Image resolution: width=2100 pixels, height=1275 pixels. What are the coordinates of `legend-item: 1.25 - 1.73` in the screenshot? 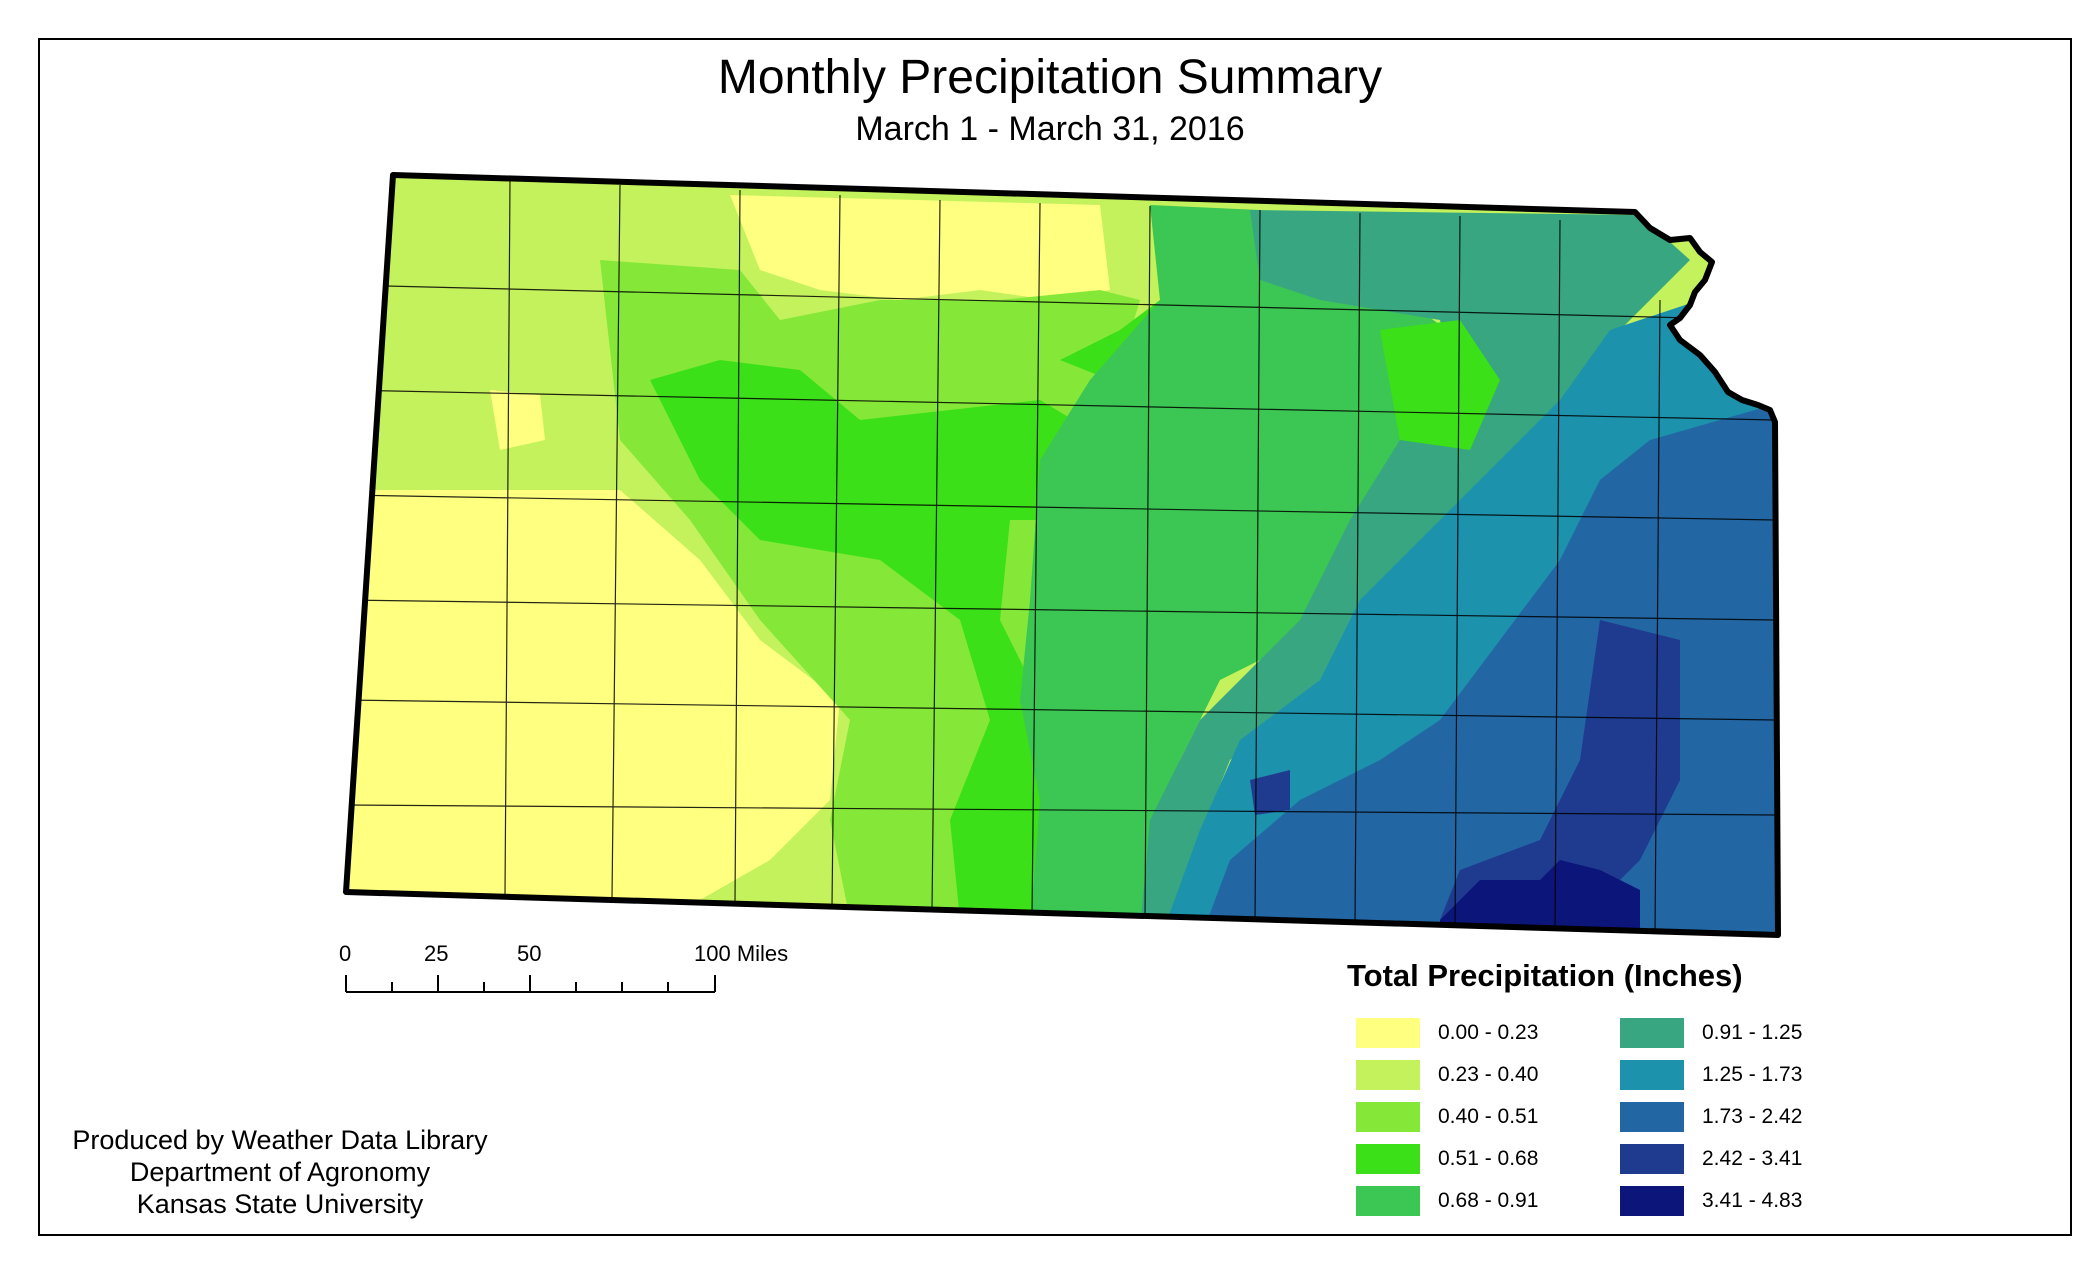 It's located at (1711, 1075).